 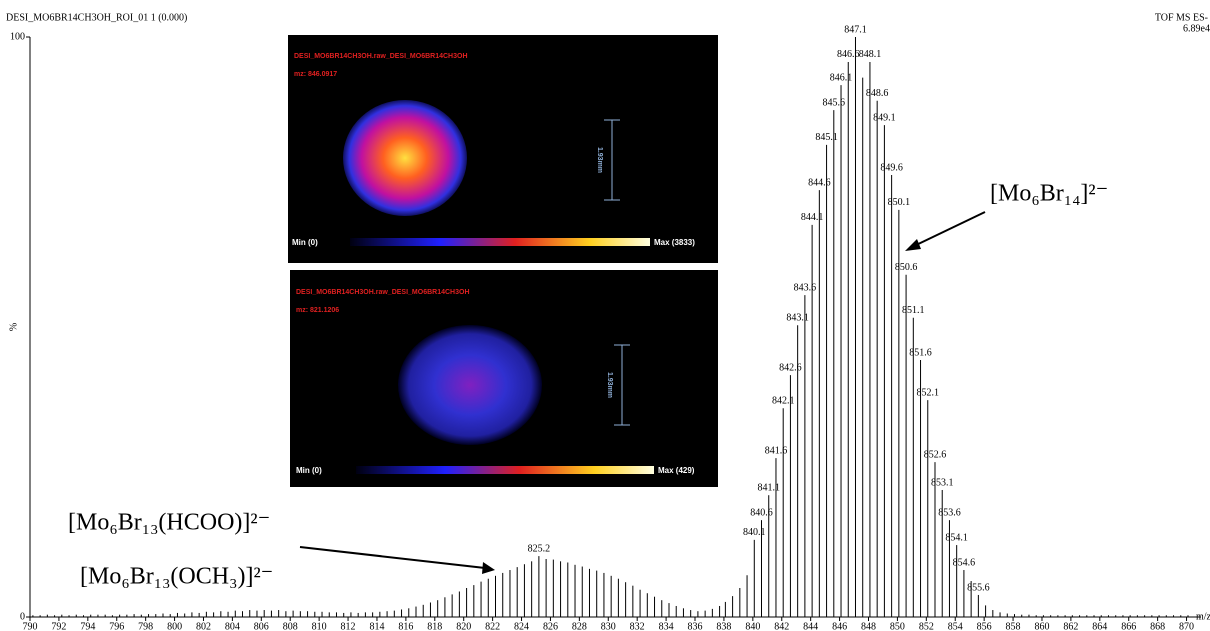 What do you see at coordinates (877, 93) in the screenshot?
I see `peak-label: 848.6` at bounding box center [877, 93].